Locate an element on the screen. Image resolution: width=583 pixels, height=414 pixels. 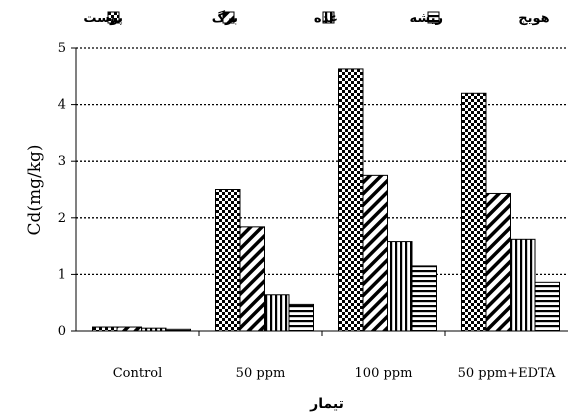
y-tick-label: 4 is located at coordinates (62, 105).